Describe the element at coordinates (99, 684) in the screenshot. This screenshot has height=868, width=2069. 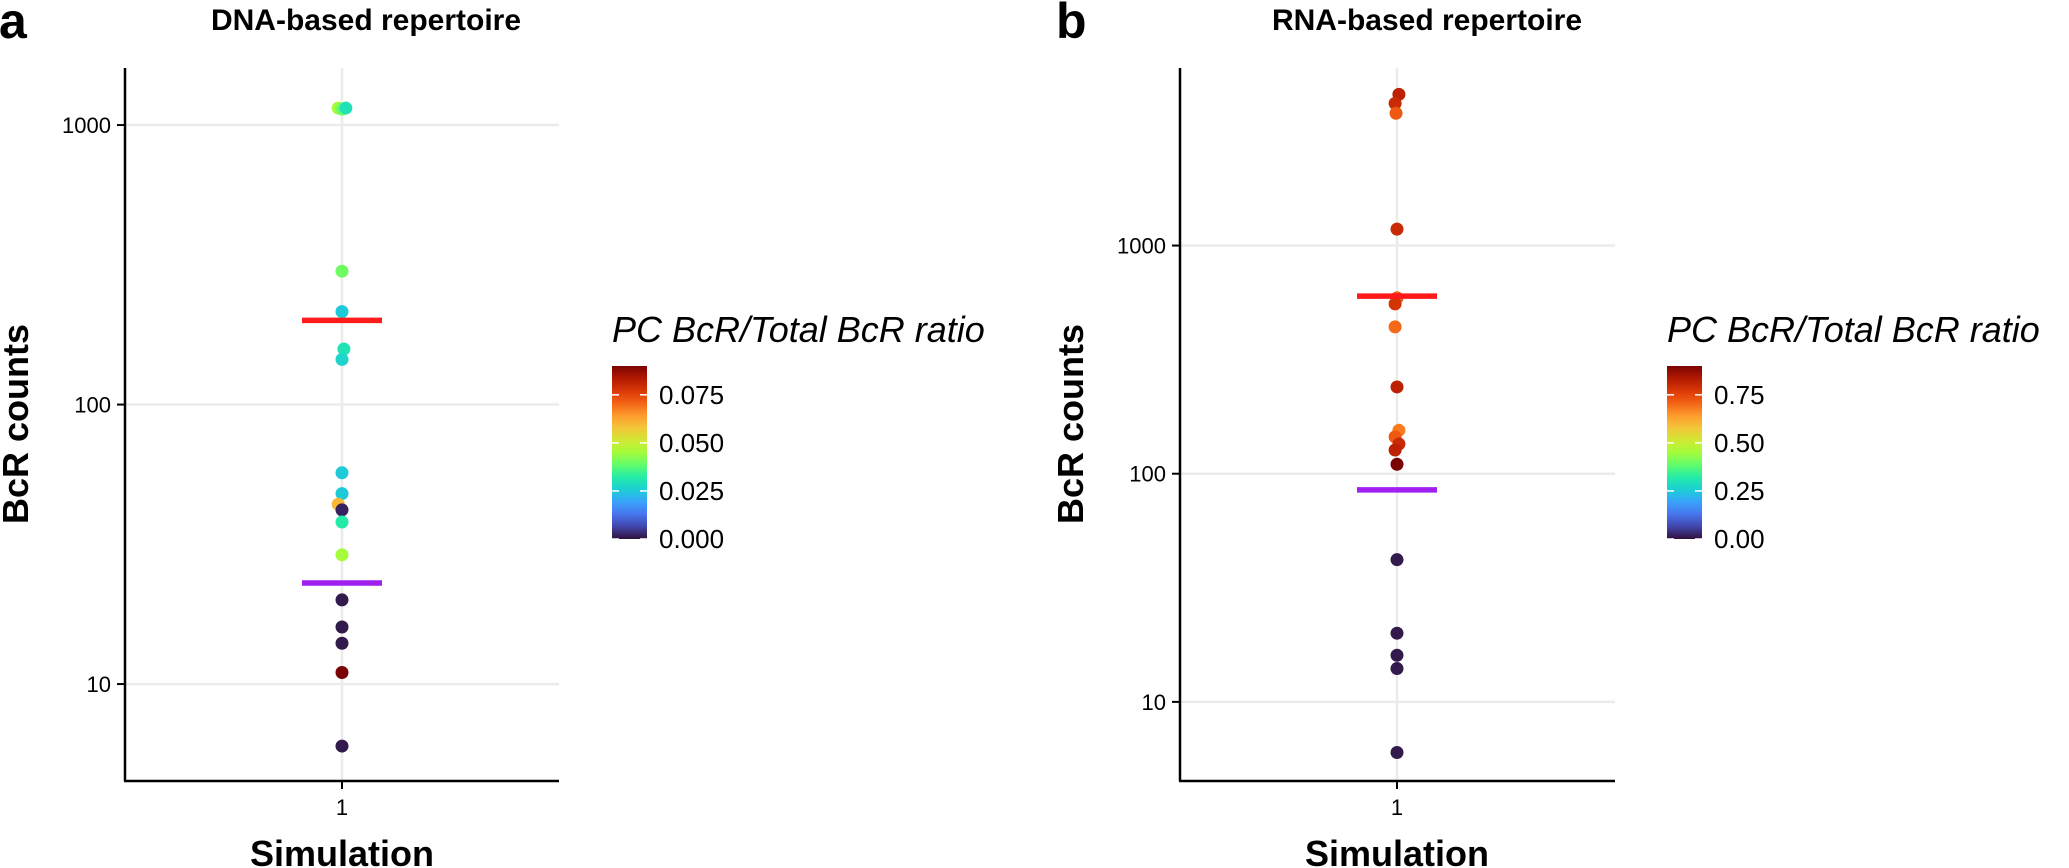
I see `panel-a-y-tick-label: 10` at that location.